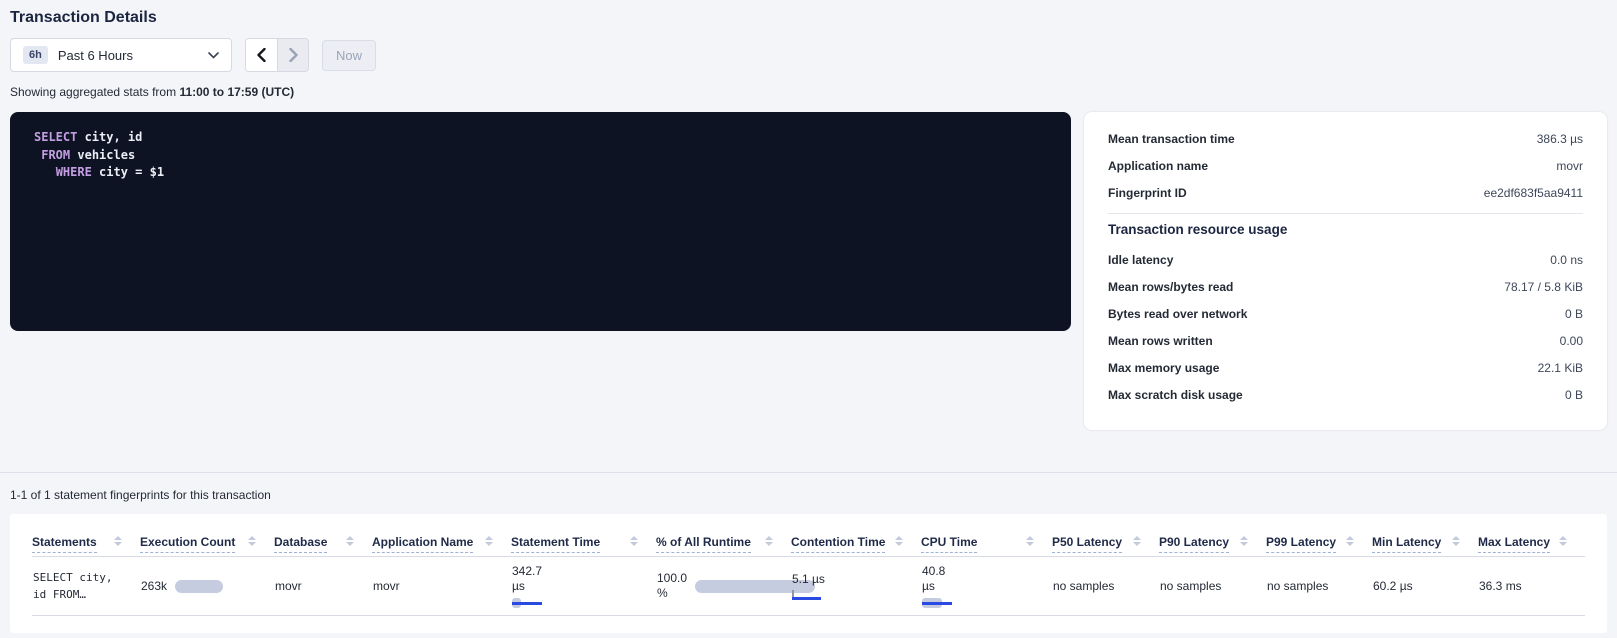 This screenshot has width=1617, height=638. I want to click on now-button: Now, so click(349, 55).